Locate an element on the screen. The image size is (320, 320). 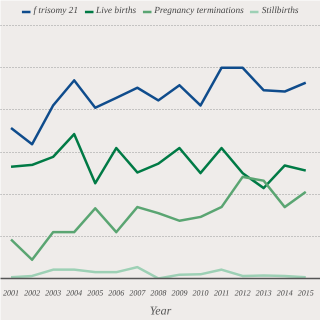
legend-label: Stillbirths is located at coordinates (280, 11).